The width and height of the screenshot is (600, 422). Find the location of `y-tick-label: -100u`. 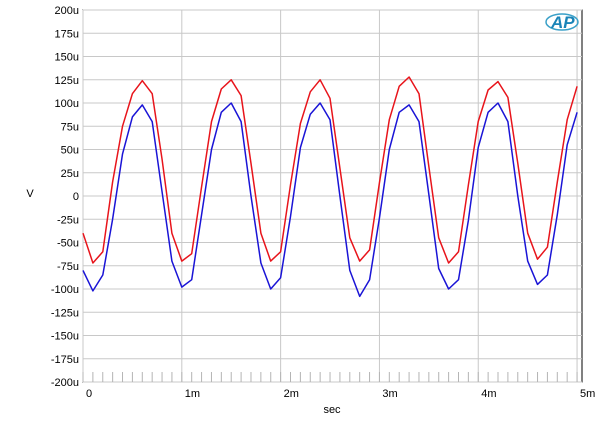

y-tick-label: -100u is located at coordinates (65, 290).